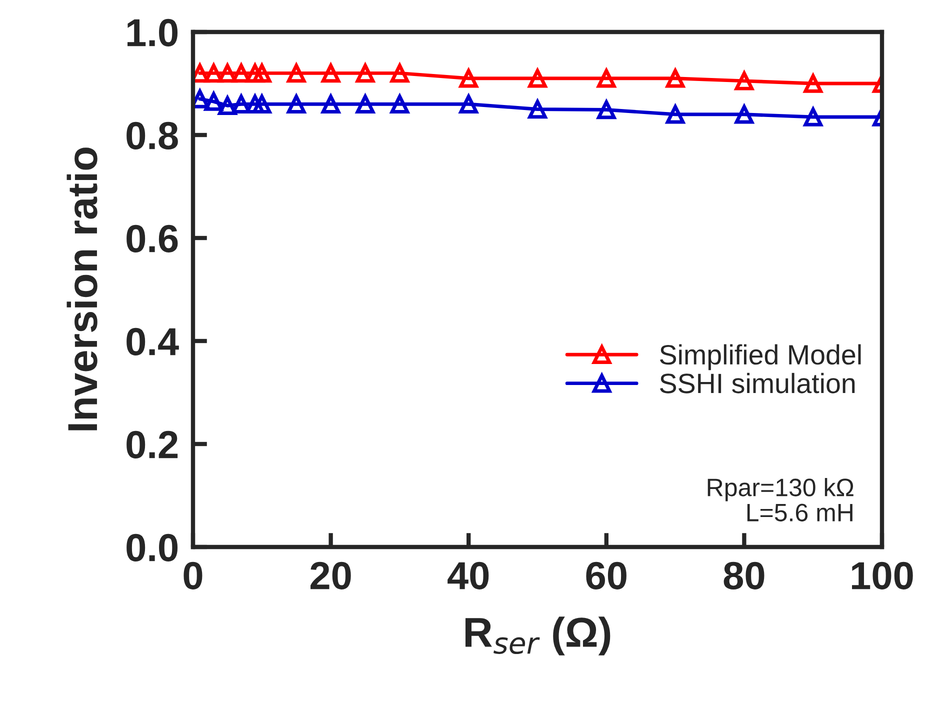 The width and height of the screenshot is (928, 704). I want to click on y-tick-label: 0.0, so click(152, 548).